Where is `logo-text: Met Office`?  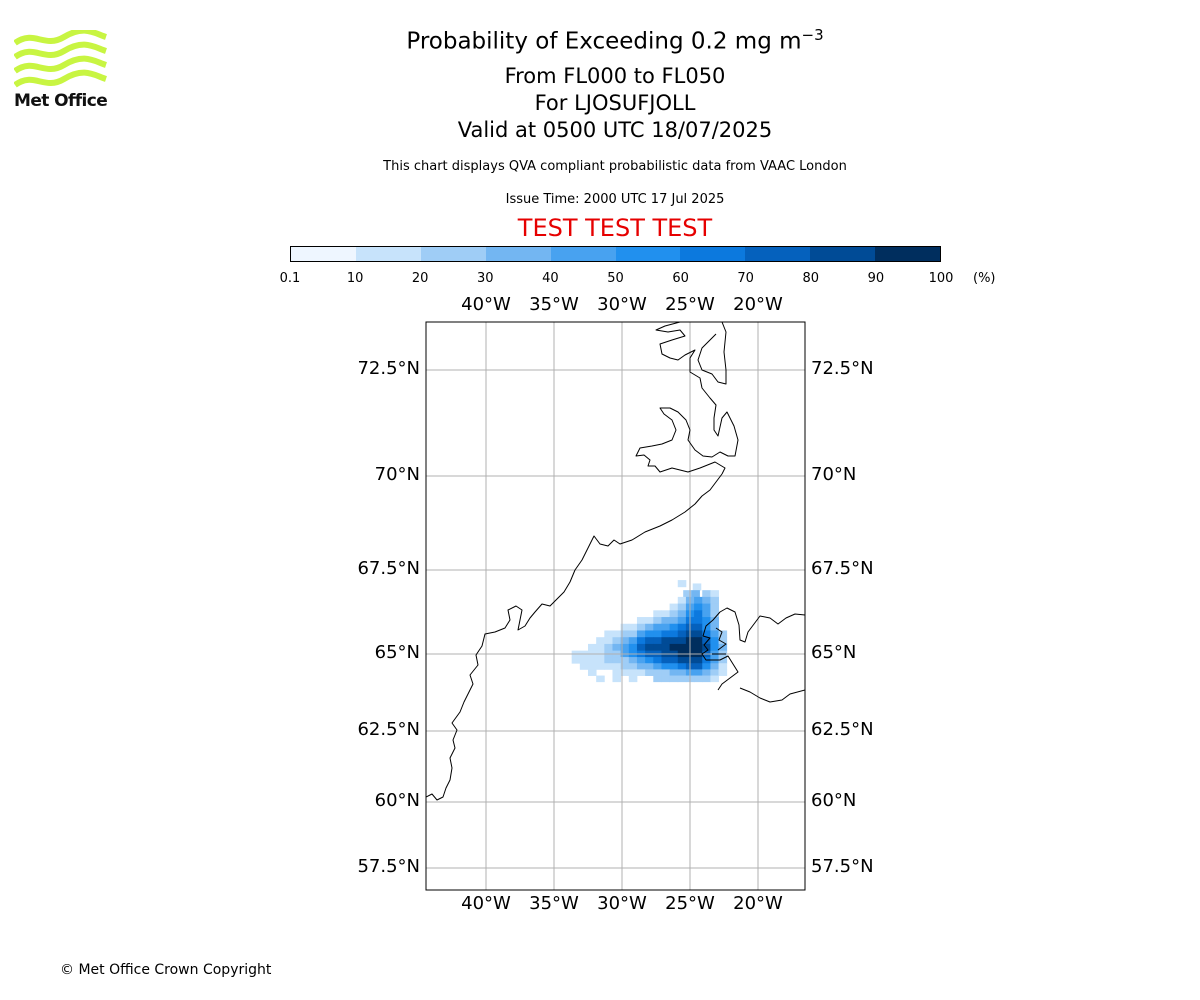 logo-text: Met Office is located at coordinates (61, 101).